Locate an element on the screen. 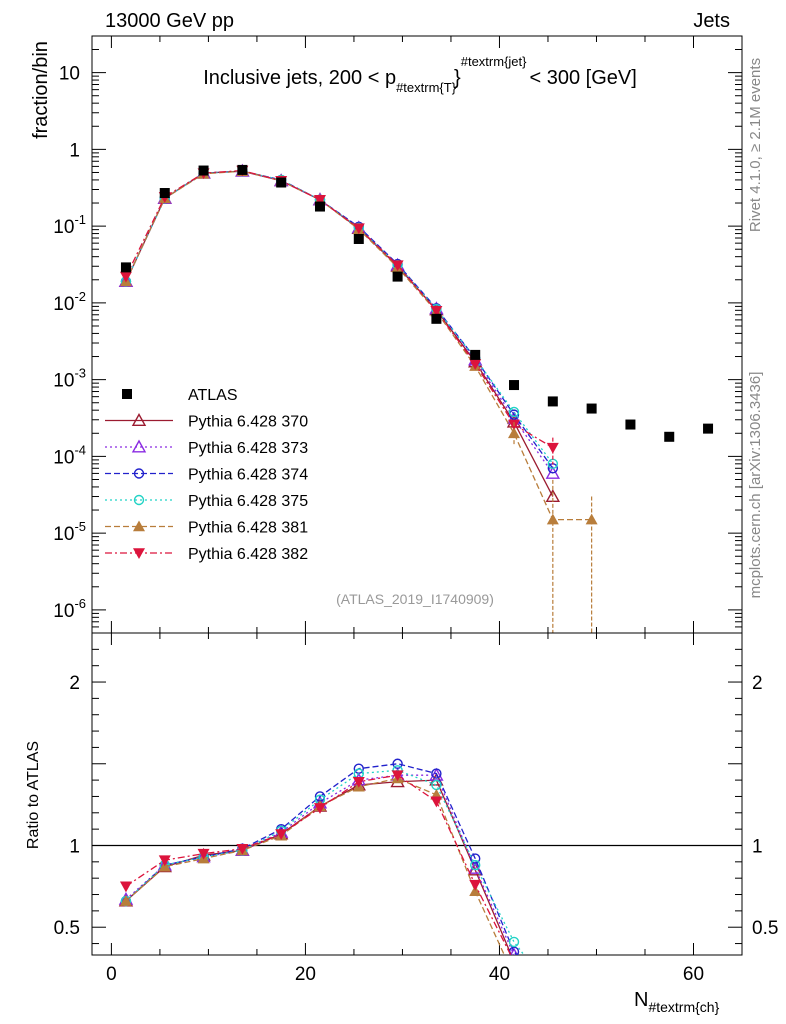  header-right: Jets is located at coordinates (711, 21).